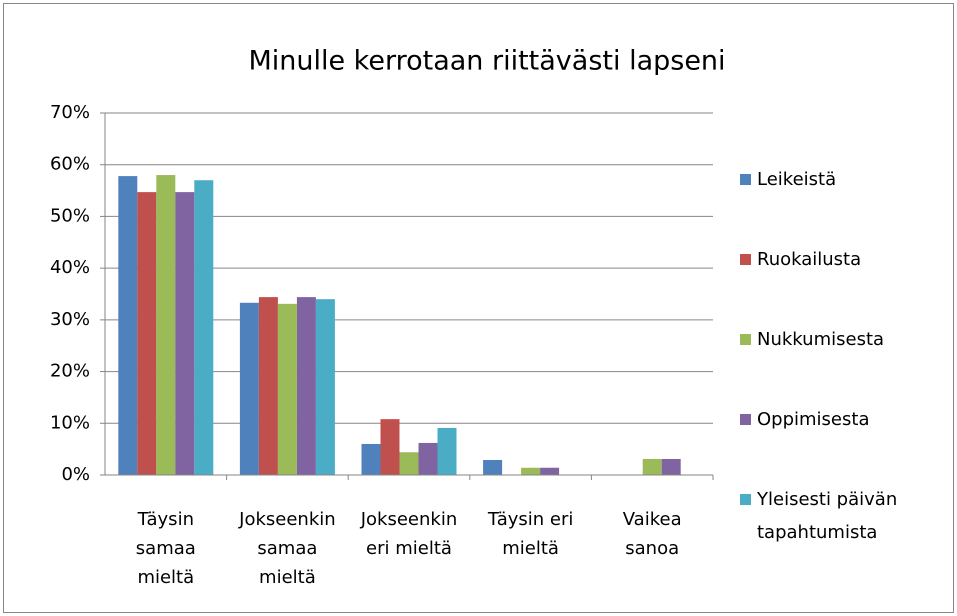 The image size is (957, 616). I want to click on y-tick-label: 30%, so click(70, 319).